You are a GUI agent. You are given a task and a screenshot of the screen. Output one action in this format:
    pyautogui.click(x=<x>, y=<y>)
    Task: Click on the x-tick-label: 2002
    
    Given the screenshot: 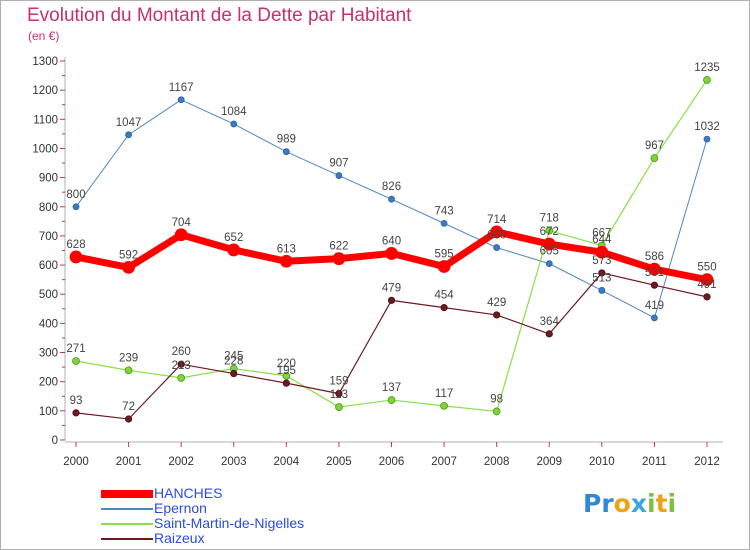 What is the action you would take?
    pyautogui.click(x=181, y=462)
    